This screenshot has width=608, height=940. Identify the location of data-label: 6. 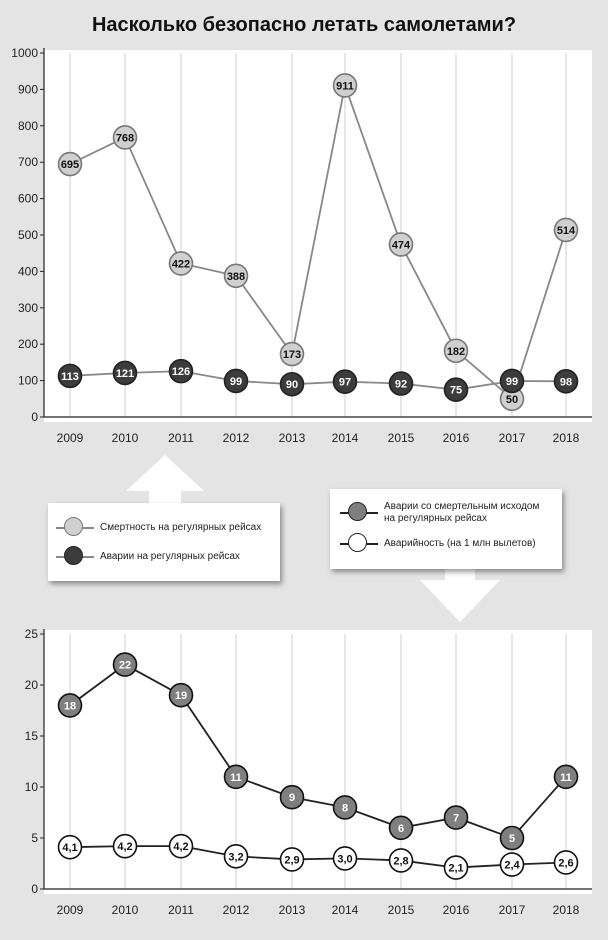
(401, 829).